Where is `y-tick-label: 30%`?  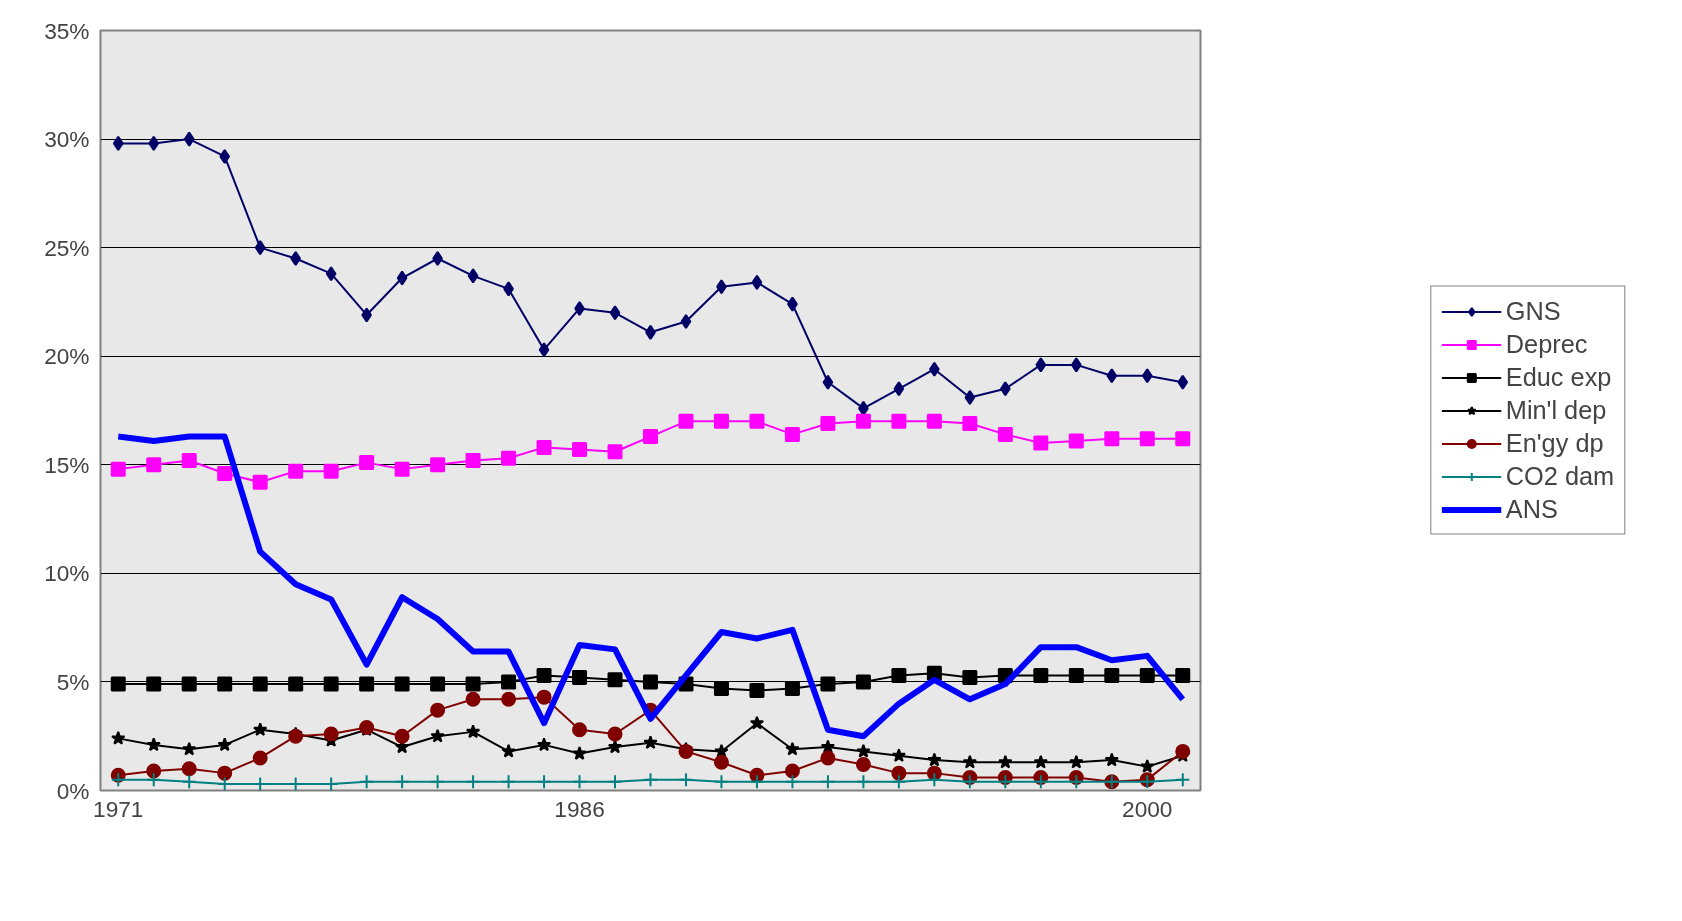
y-tick-label: 30% is located at coordinates (67, 139).